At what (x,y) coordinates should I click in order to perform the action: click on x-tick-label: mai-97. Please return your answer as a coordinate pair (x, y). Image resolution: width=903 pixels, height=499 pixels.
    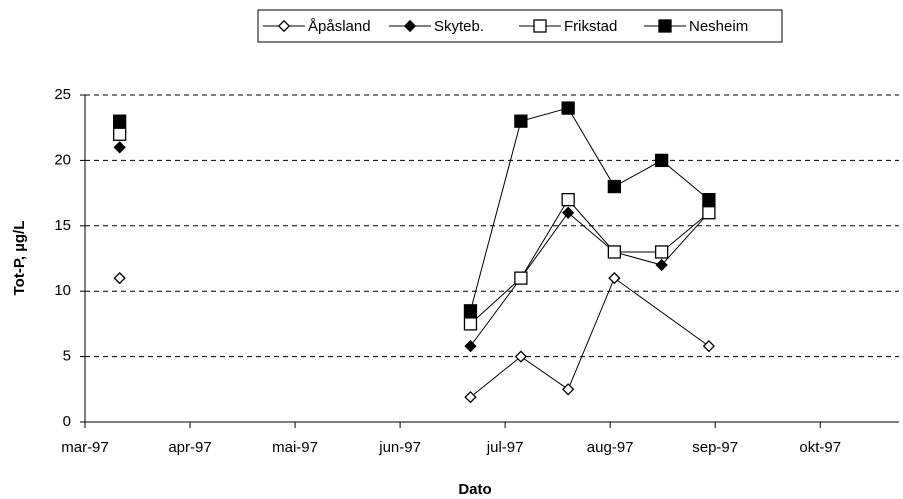
    Looking at the image, I should click on (295, 447).